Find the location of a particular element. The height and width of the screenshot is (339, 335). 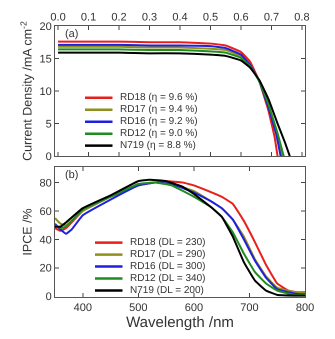

y-tick-label: 15 is located at coordinates (46, 59).